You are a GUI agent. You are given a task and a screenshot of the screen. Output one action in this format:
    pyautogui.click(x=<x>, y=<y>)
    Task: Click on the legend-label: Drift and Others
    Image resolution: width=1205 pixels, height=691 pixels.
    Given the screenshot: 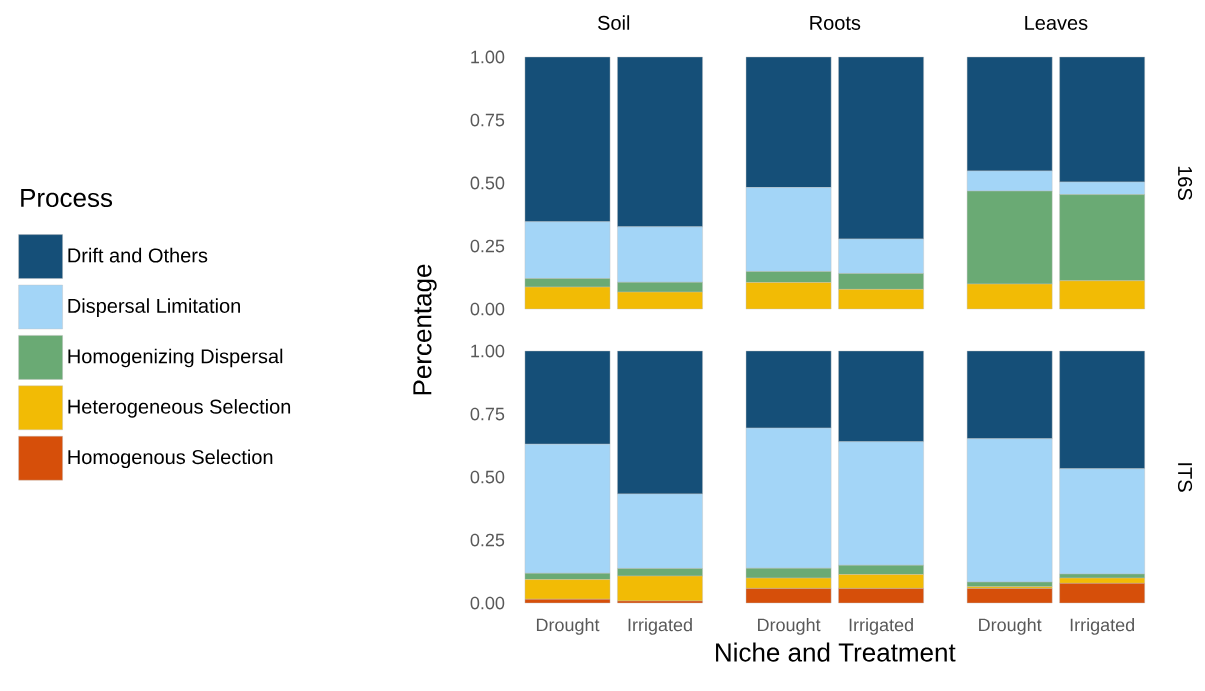 What is the action you would take?
    pyautogui.click(x=138, y=255)
    